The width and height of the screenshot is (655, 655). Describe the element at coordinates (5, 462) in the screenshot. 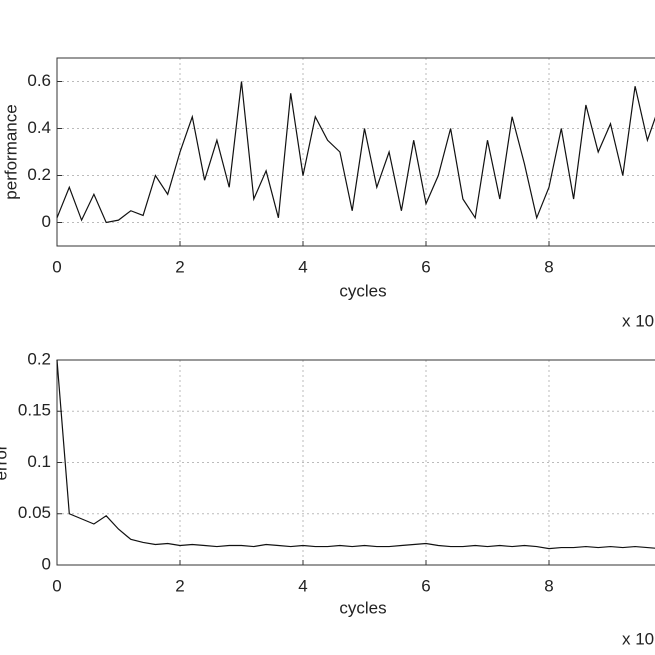

I see `y-axis-label: error` at that location.